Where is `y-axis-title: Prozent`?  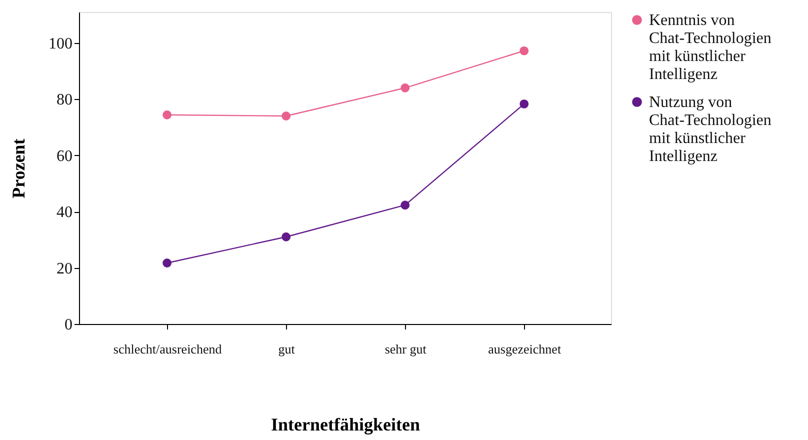
y-axis-title: Prozent is located at coordinates (18, 168).